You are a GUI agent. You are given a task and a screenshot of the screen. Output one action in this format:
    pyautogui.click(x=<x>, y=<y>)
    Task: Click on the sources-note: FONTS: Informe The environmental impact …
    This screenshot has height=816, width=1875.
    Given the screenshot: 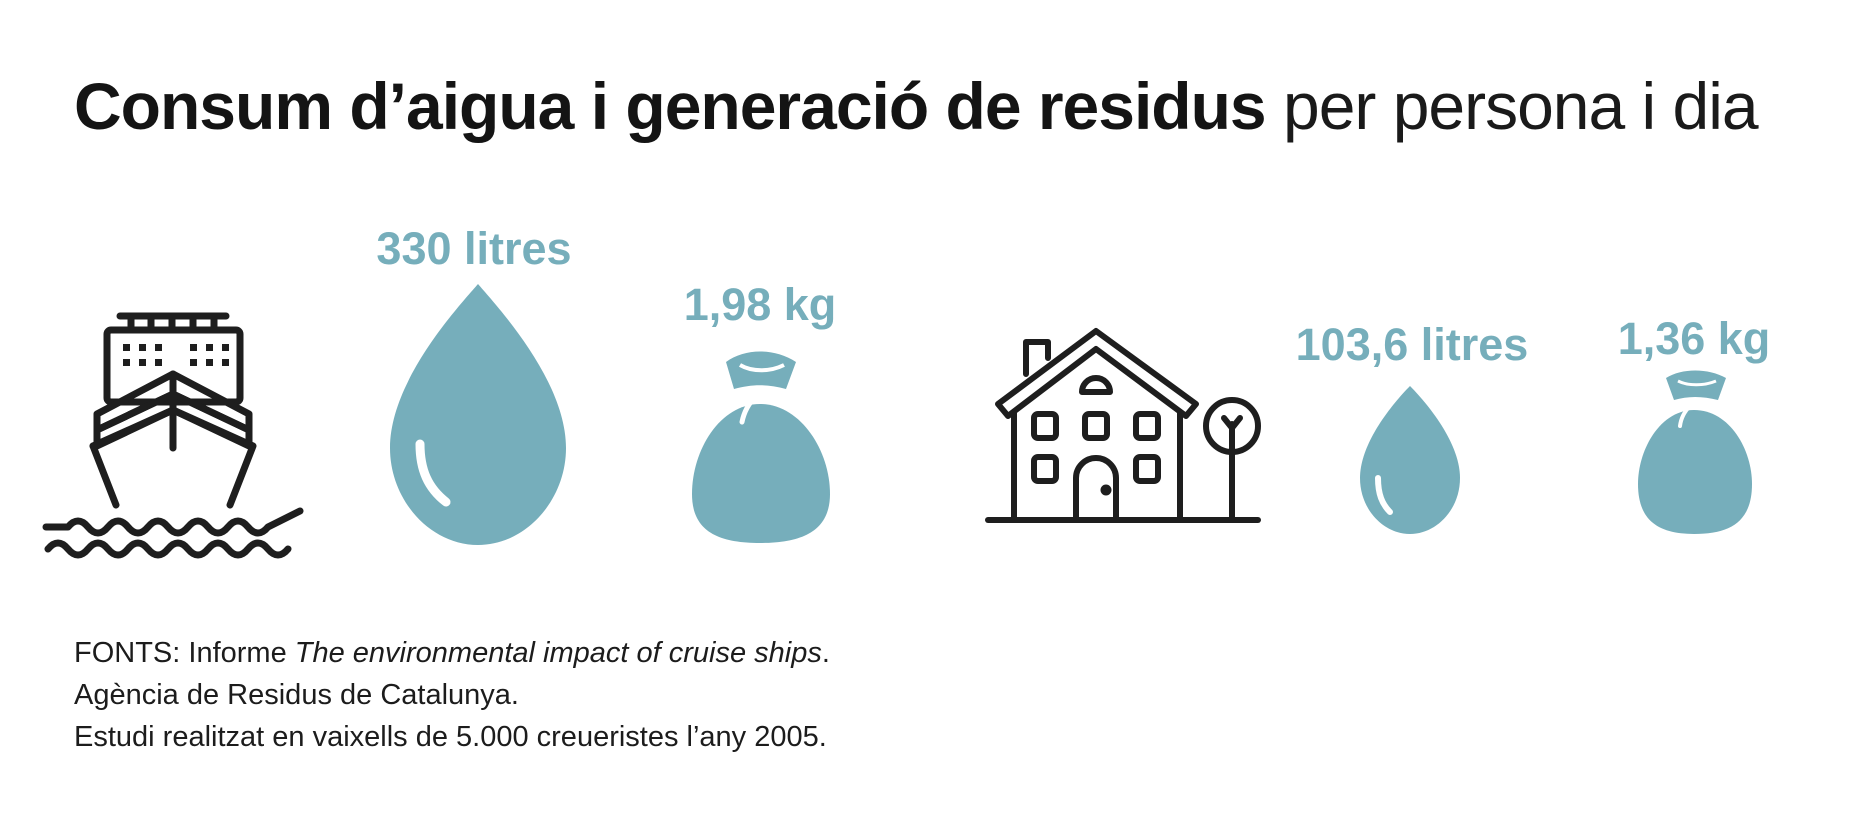 What is the action you would take?
    pyautogui.click(x=452, y=695)
    